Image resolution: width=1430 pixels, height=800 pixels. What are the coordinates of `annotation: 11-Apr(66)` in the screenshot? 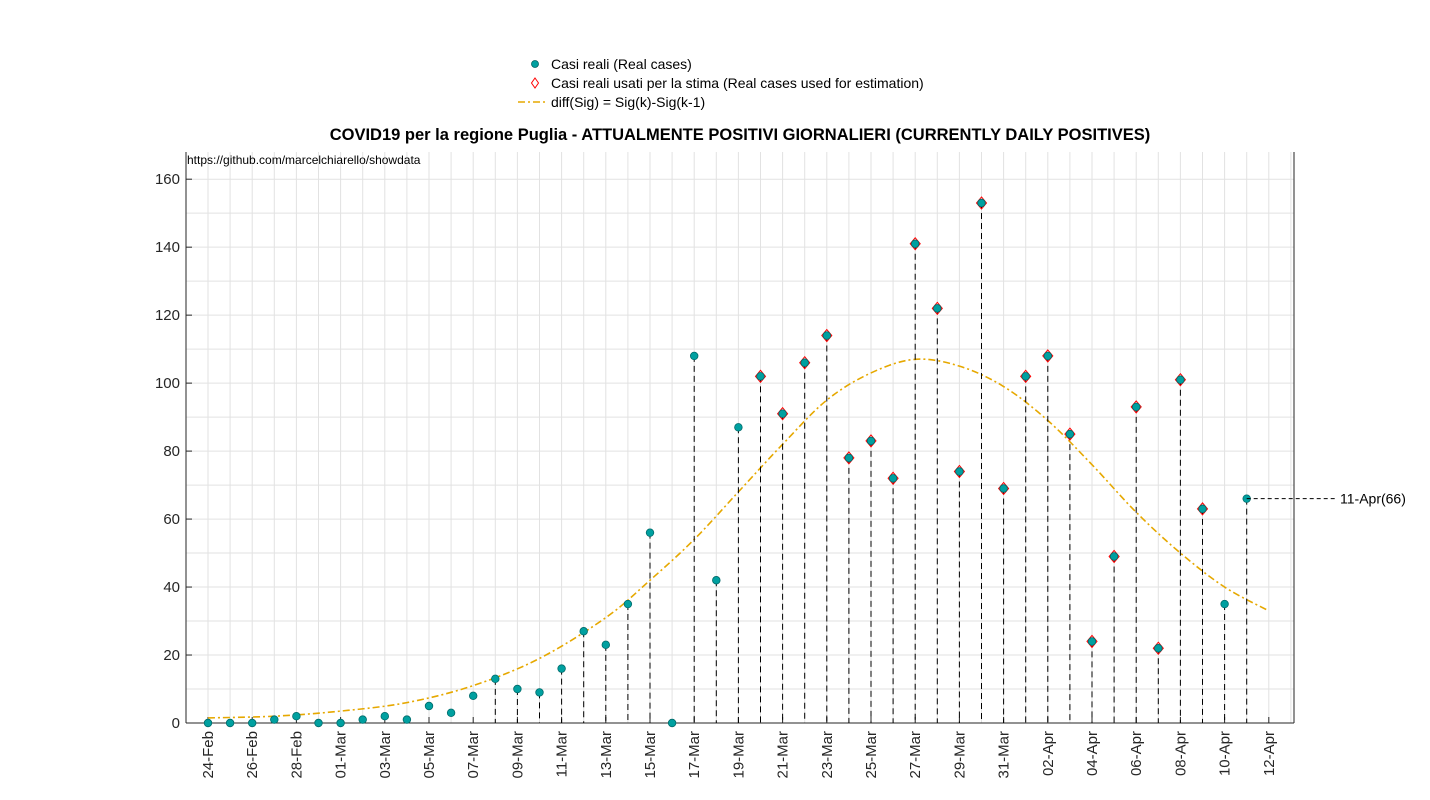 It's located at (1326, 499).